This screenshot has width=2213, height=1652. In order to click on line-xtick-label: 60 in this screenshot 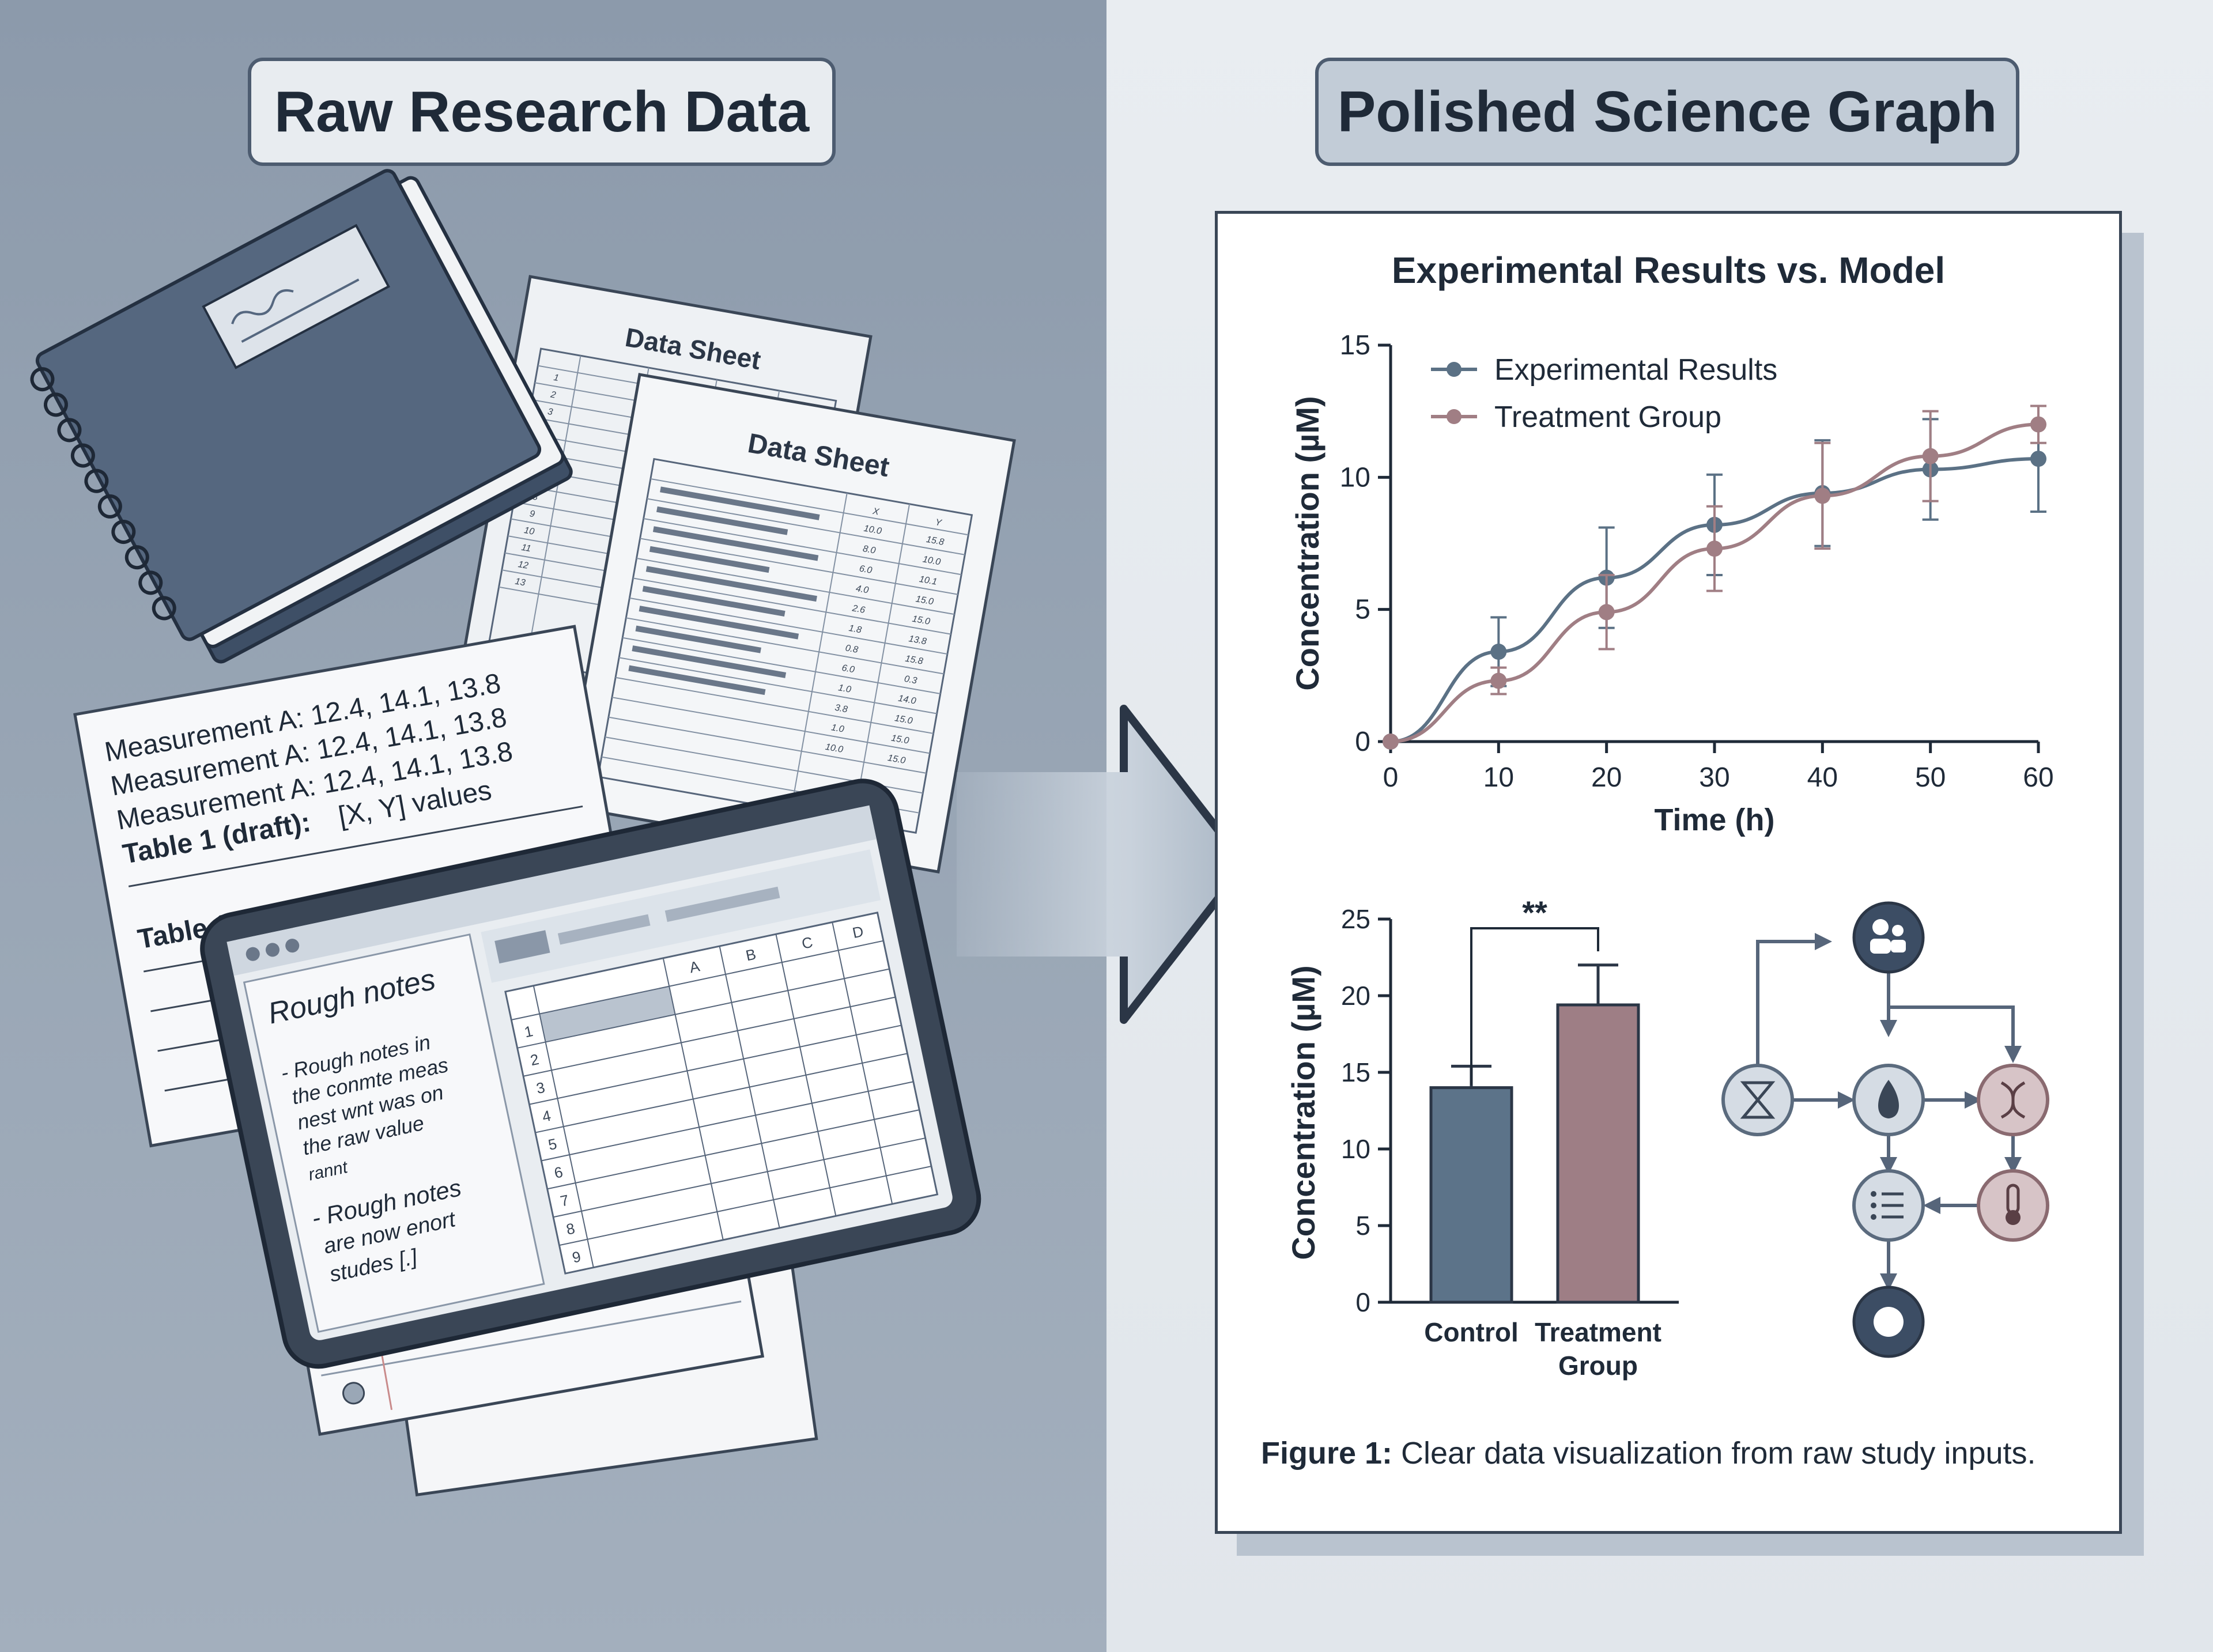, I will do `click(2038, 778)`.